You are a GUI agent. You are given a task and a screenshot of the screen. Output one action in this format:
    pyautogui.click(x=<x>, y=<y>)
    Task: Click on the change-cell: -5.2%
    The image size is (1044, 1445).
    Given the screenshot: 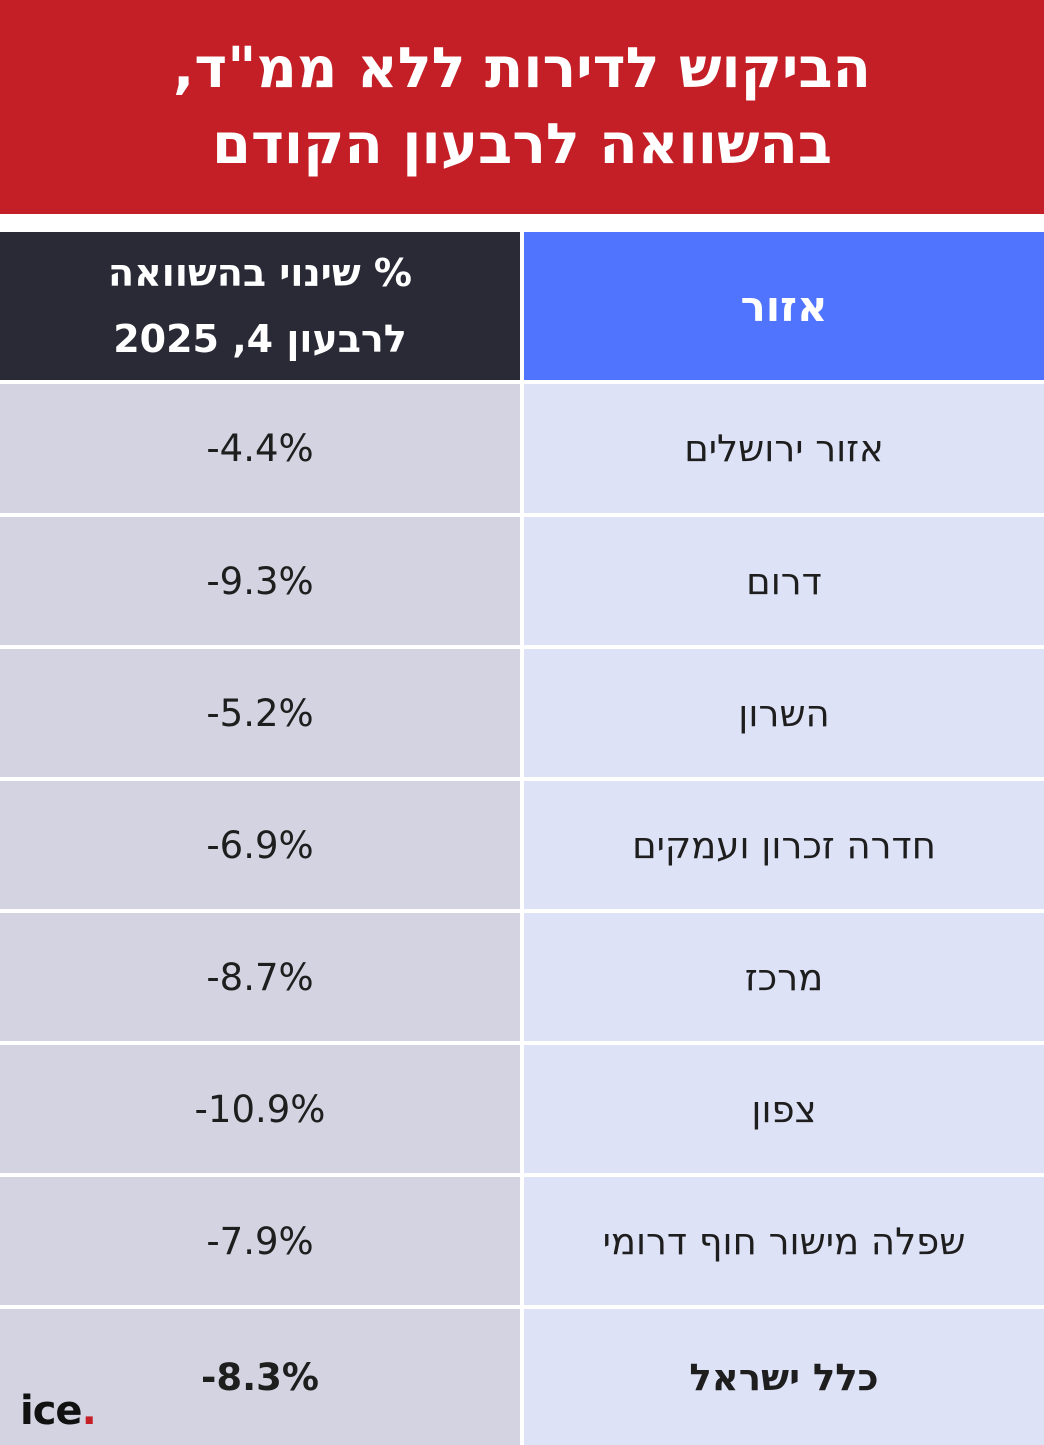 What is the action you would take?
    pyautogui.click(x=260, y=713)
    